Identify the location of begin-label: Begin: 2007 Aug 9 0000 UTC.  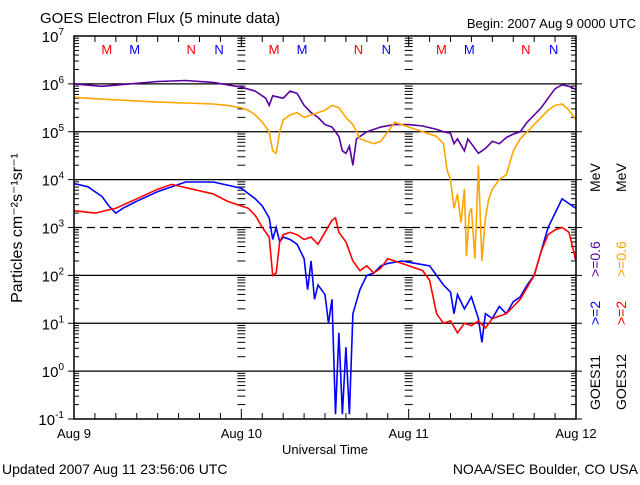
(551, 23).